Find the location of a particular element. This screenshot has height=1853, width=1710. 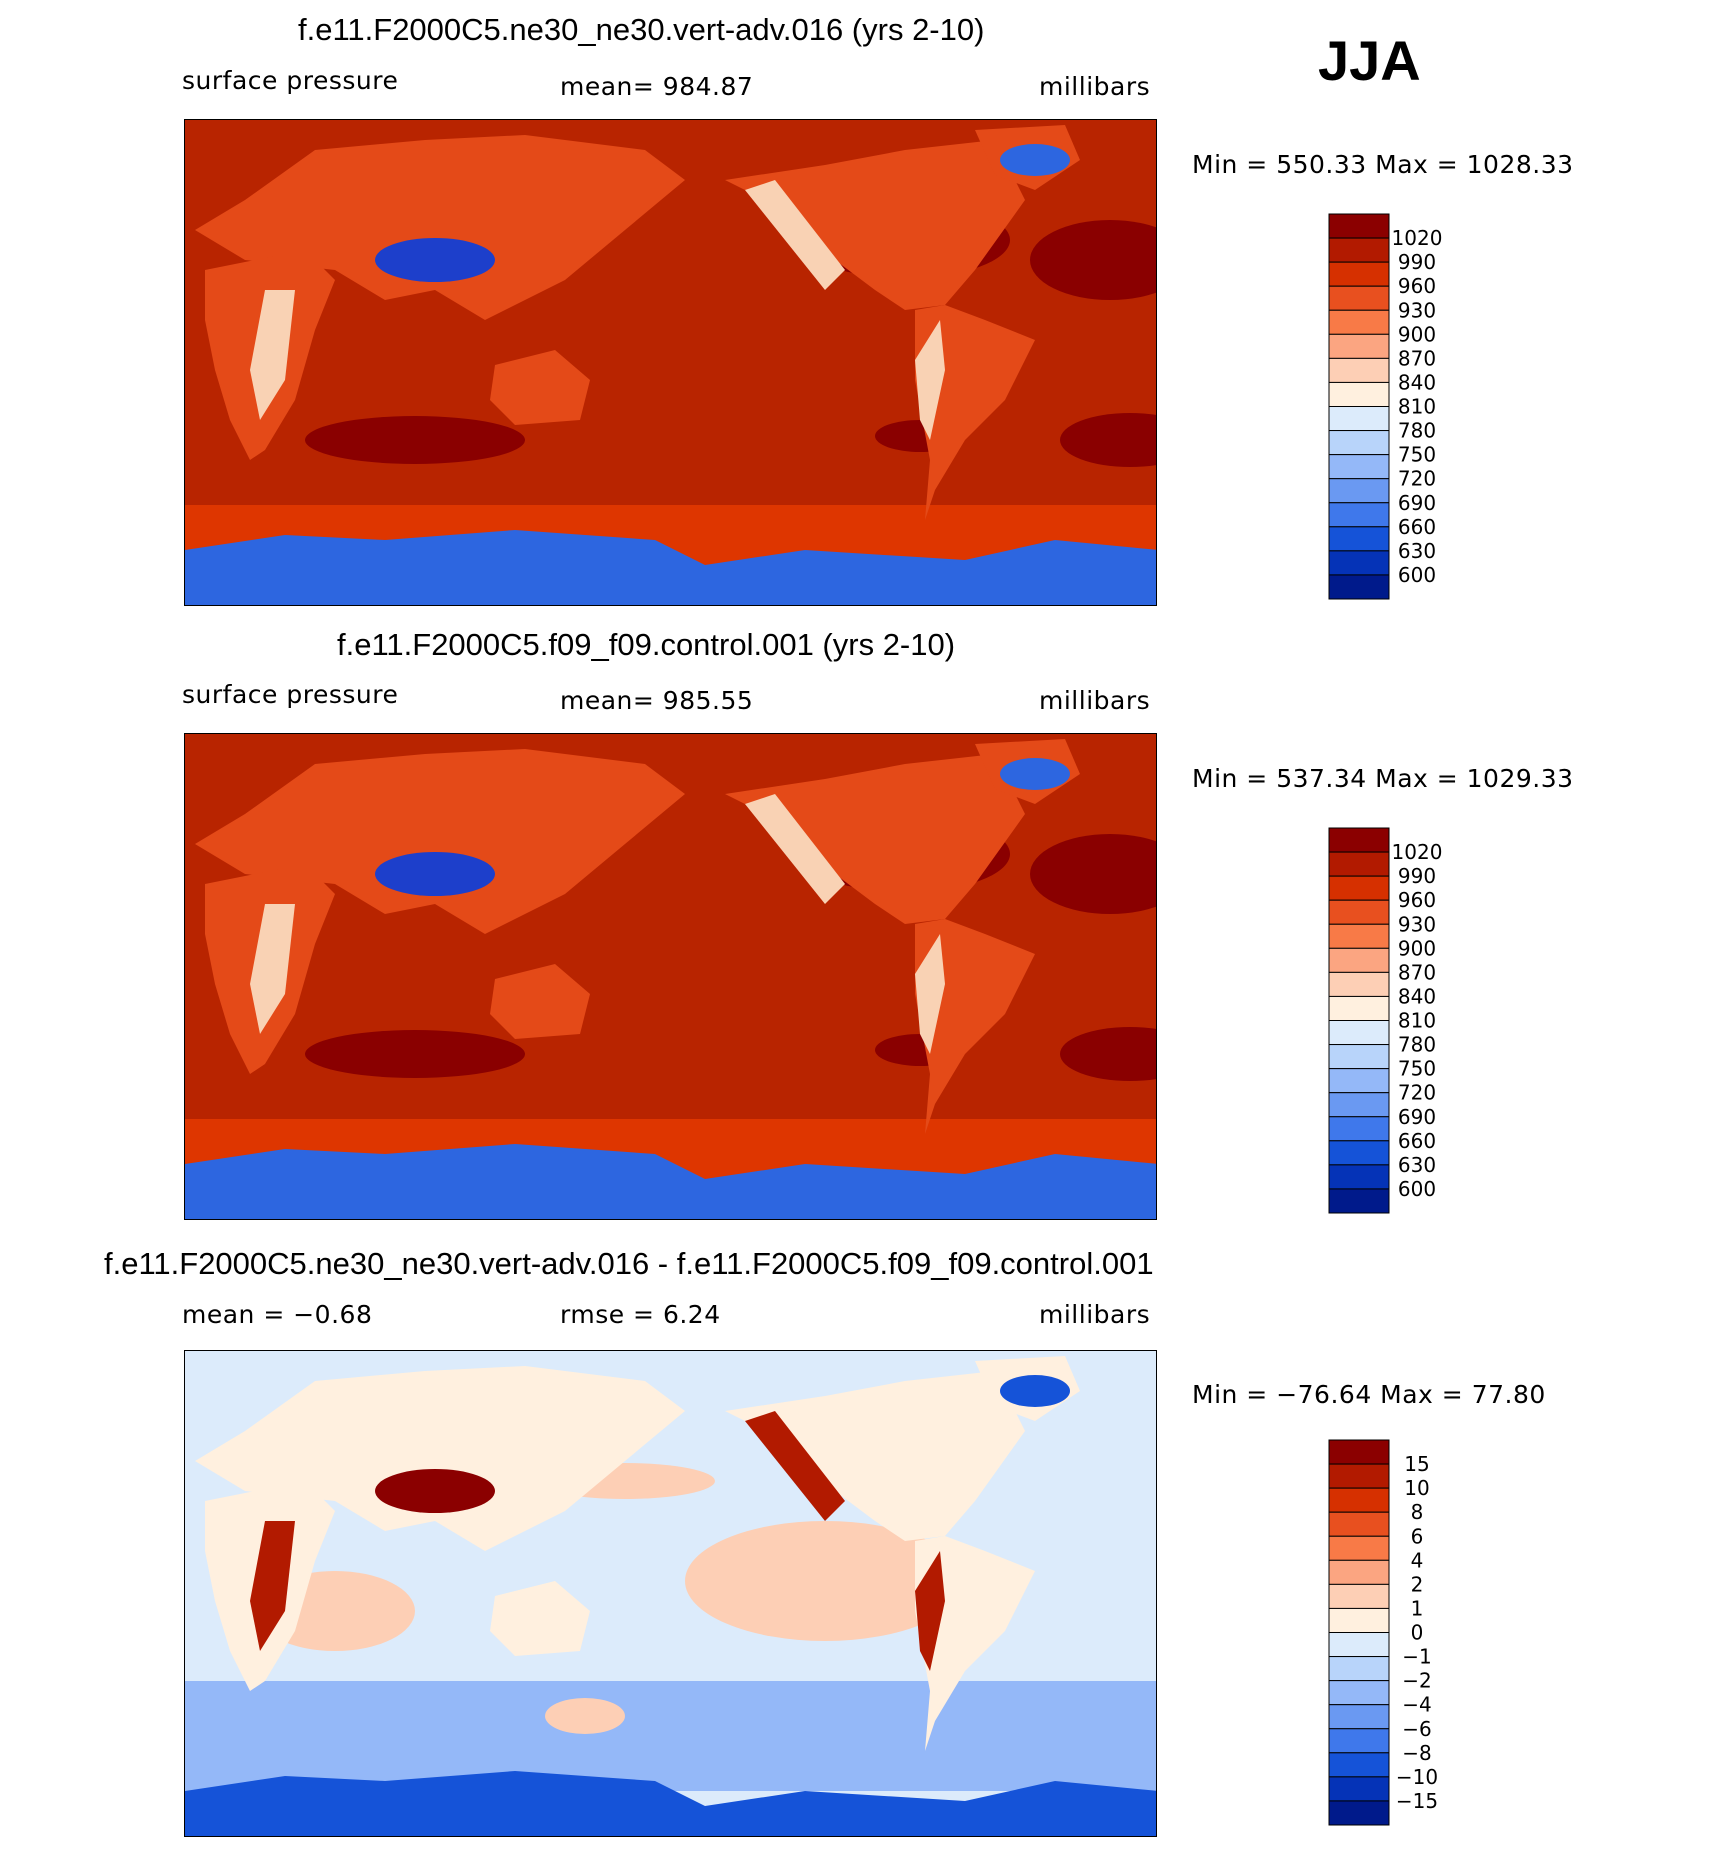

colorbar-tick-label: 600 is located at coordinates (1417, 1189).